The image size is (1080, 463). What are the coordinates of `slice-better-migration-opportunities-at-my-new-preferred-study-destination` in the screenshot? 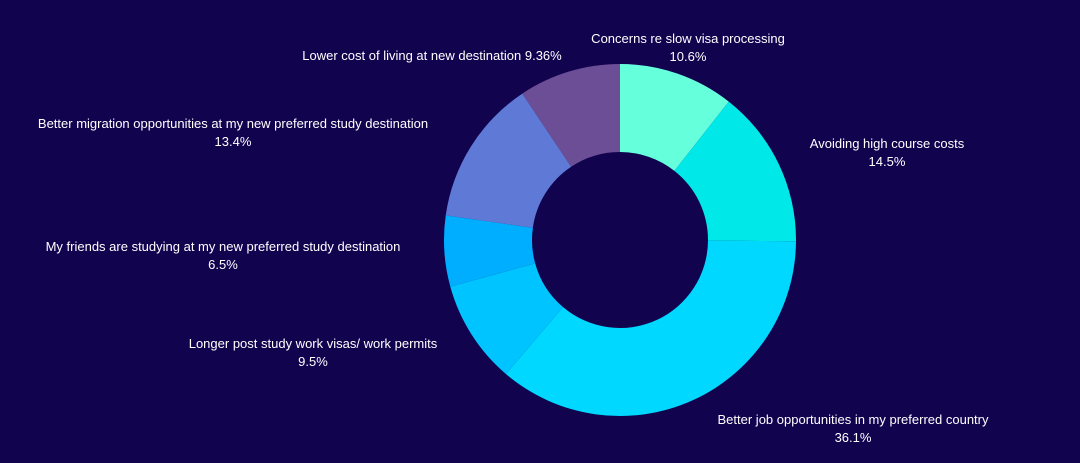 It's located at (508, 160).